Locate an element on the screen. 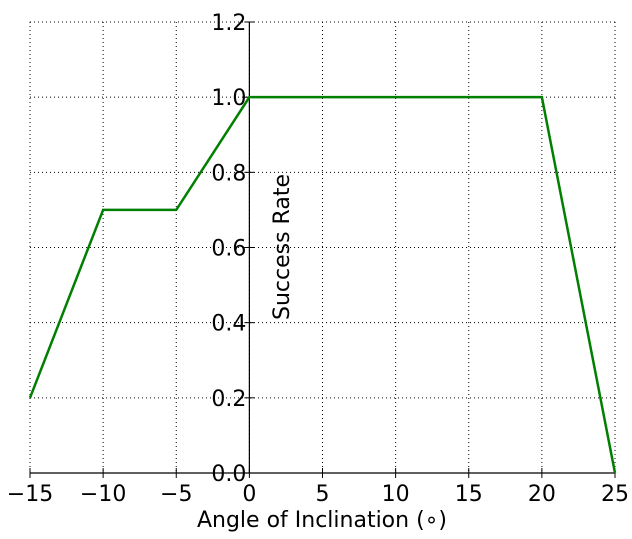 The image size is (632, 539). y-tick-label: 0.6 is located at coordinates (228, 249).